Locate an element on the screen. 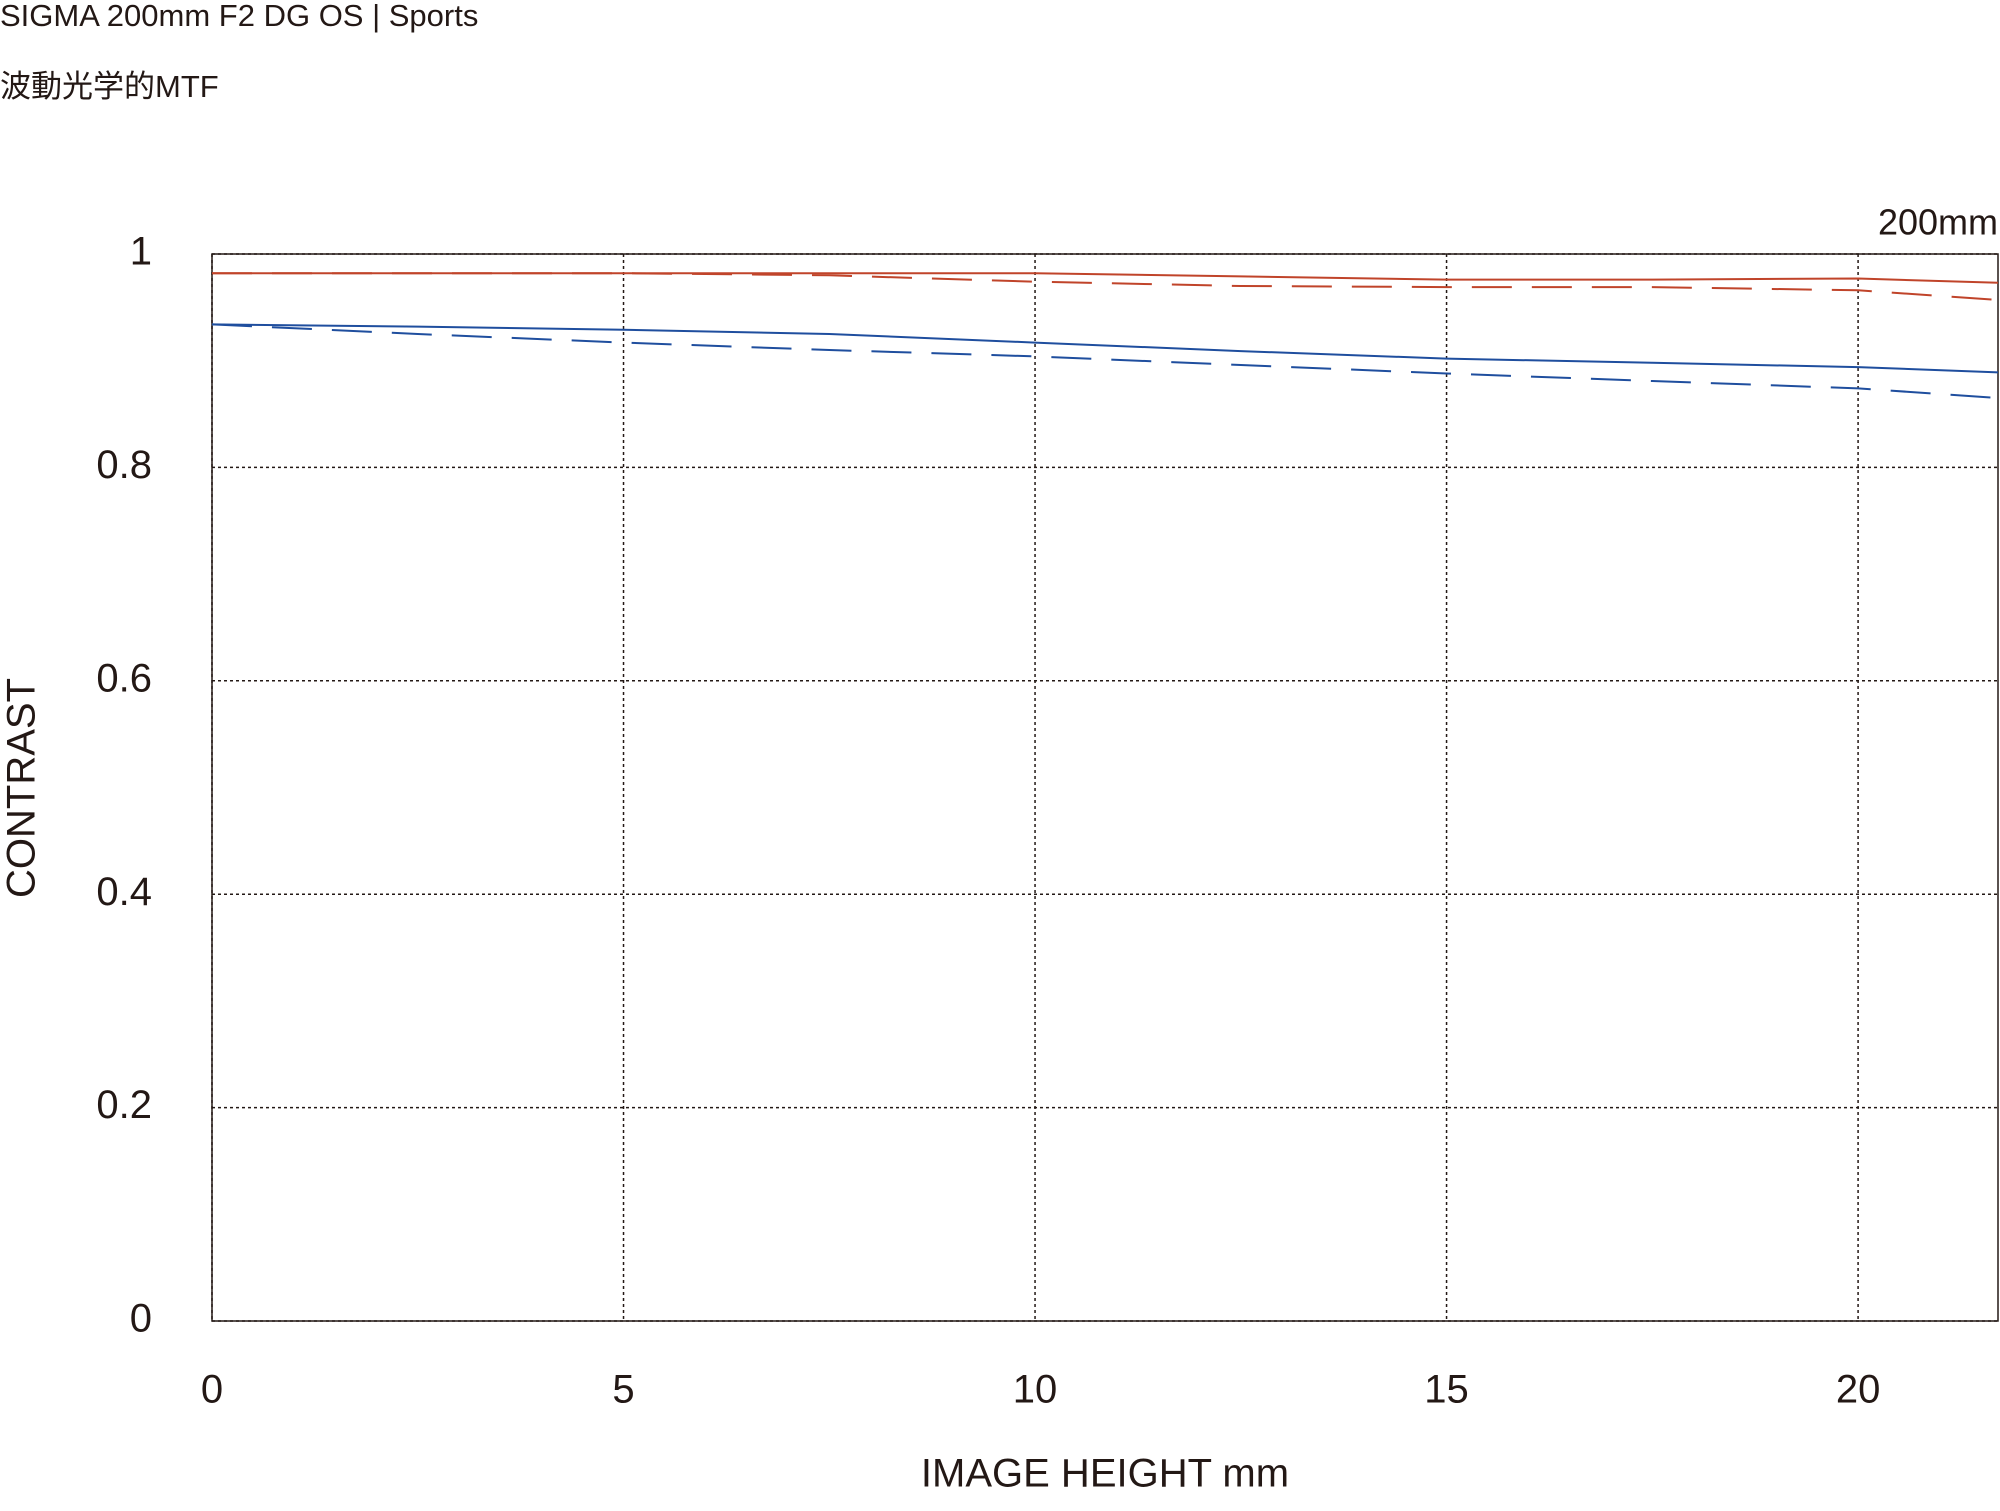 The image size is (2000, 1511). x-tick-label: 15 is located at coordinates (1446, 1390).